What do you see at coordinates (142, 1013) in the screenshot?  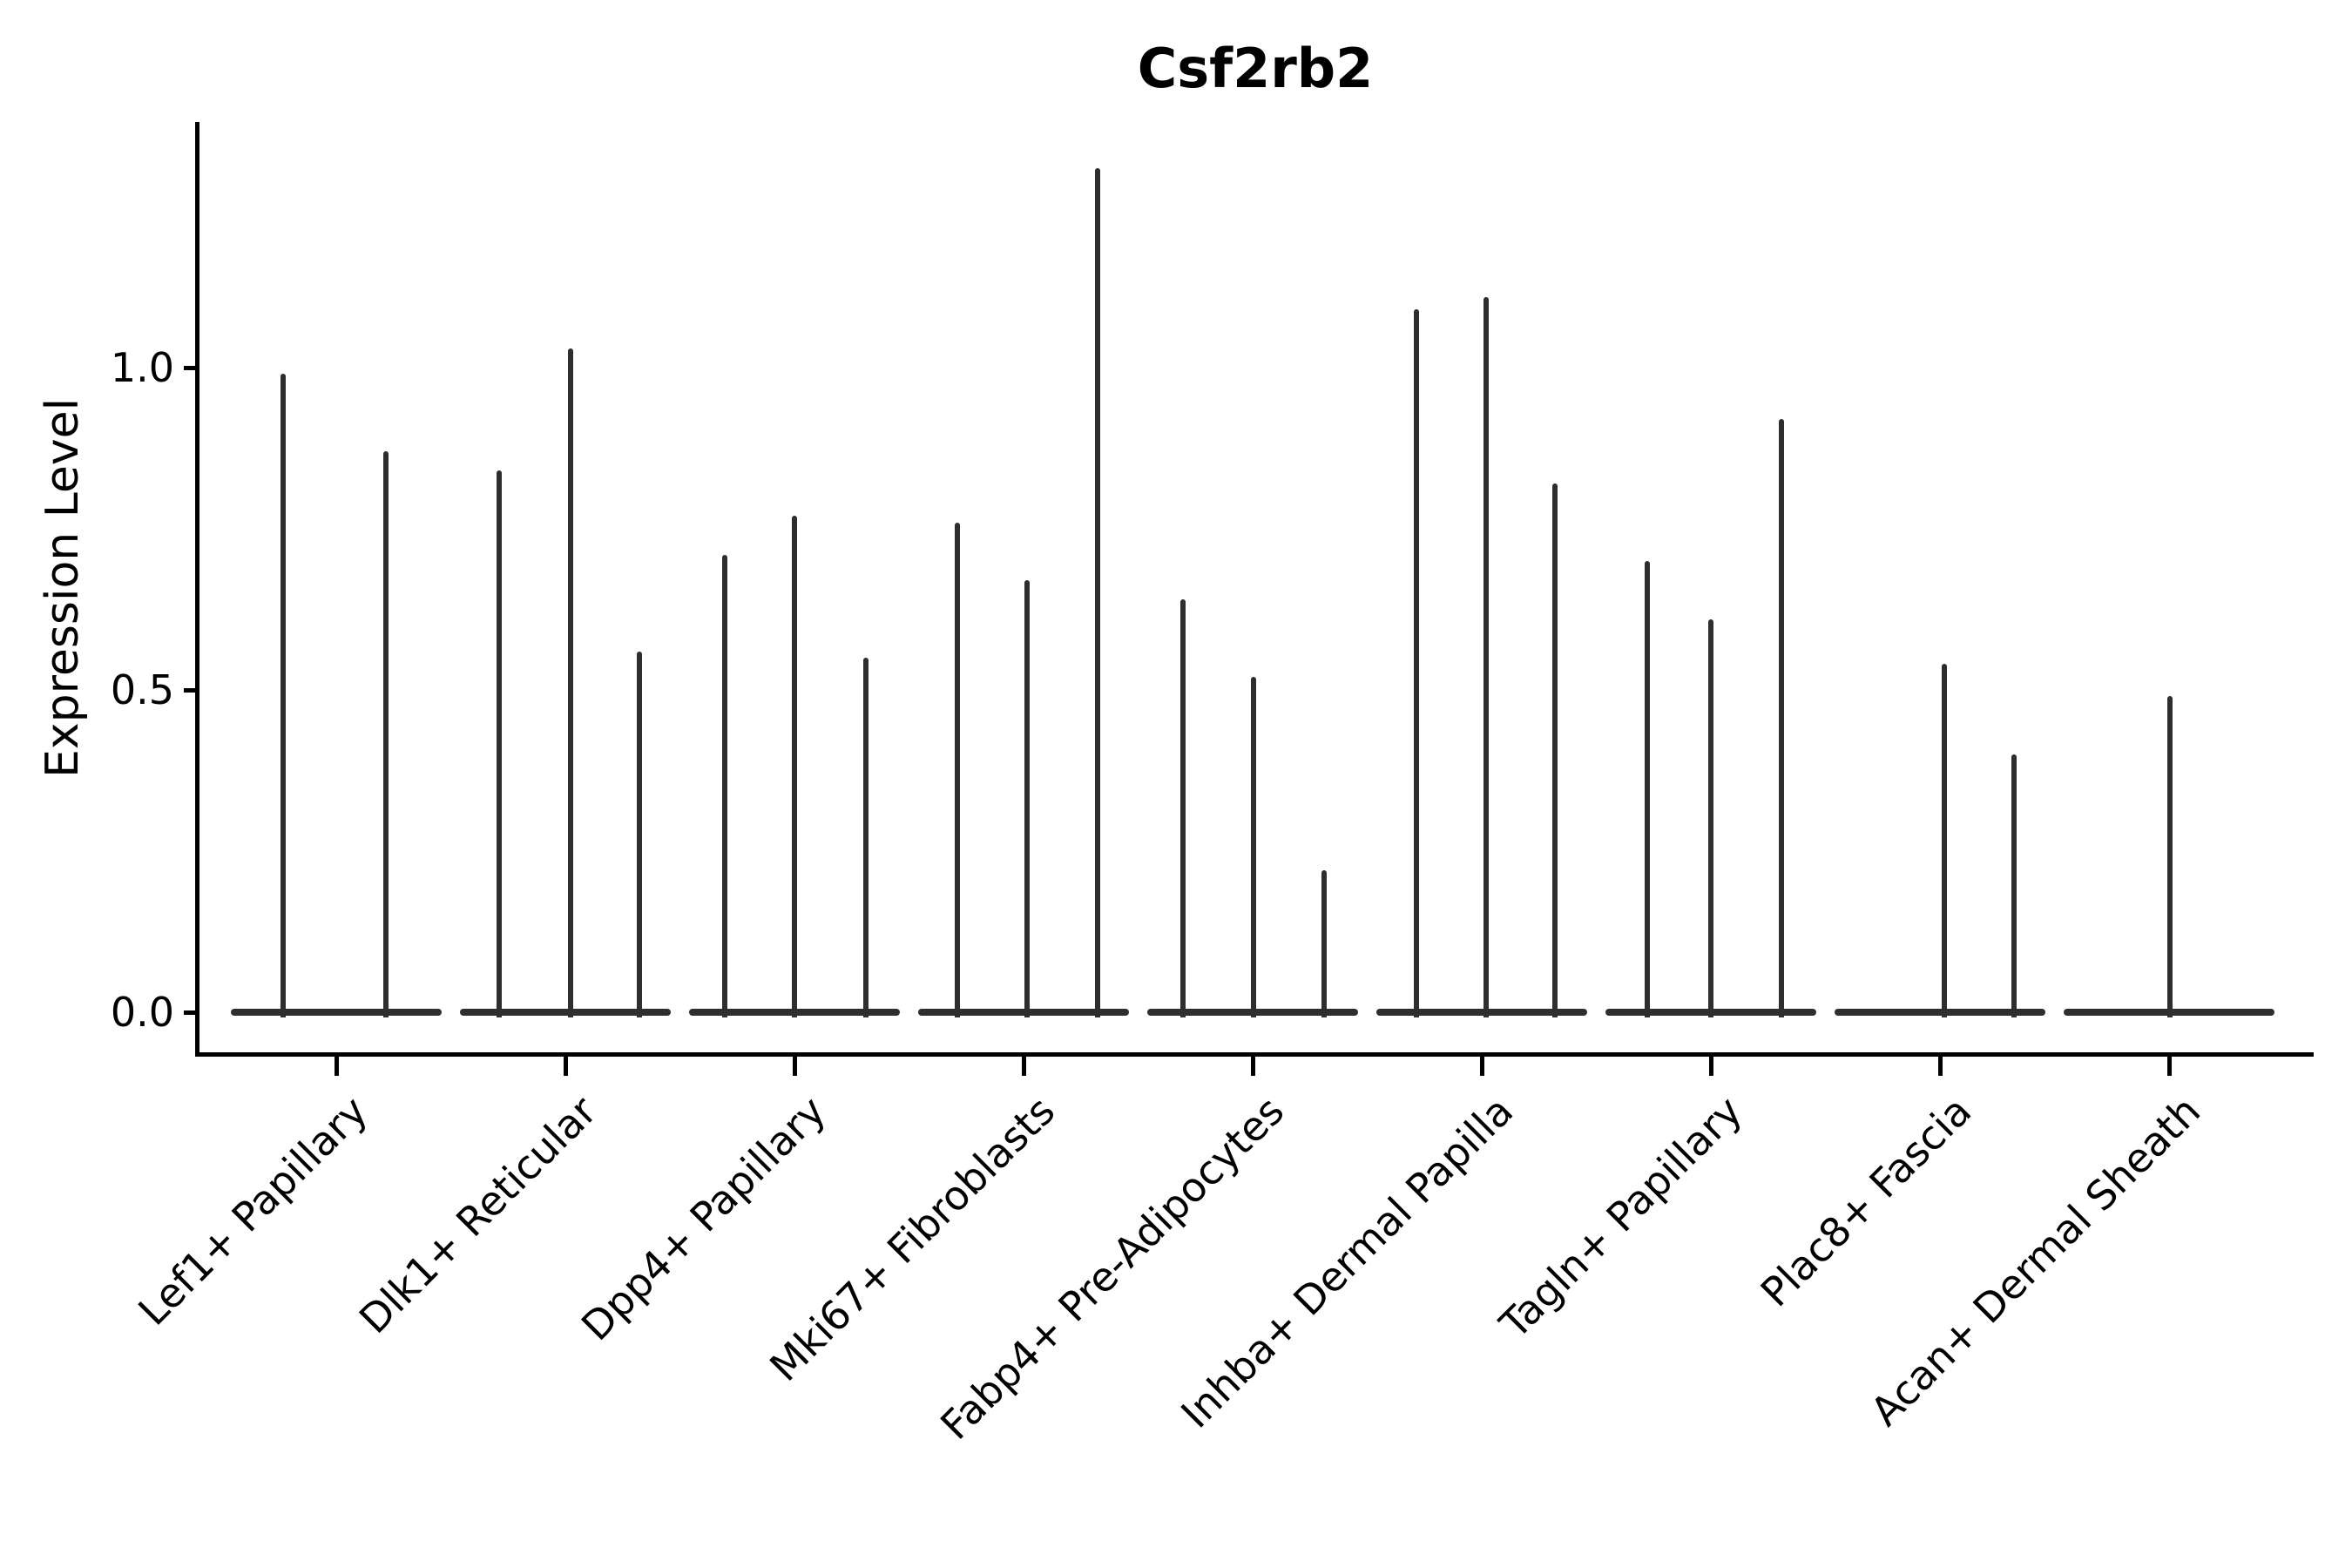 I see `y-tick-label: 0.0` at bounding box center [142, 1013].